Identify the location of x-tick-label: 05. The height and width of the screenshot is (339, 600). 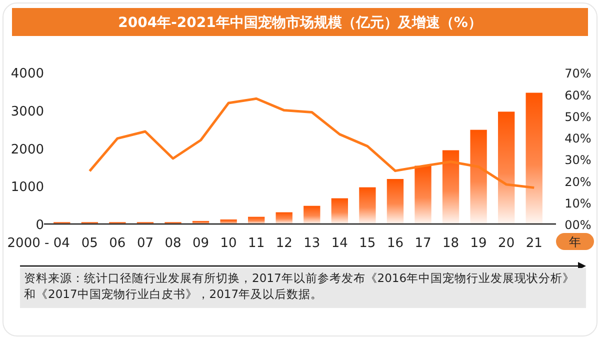
(89, 243).